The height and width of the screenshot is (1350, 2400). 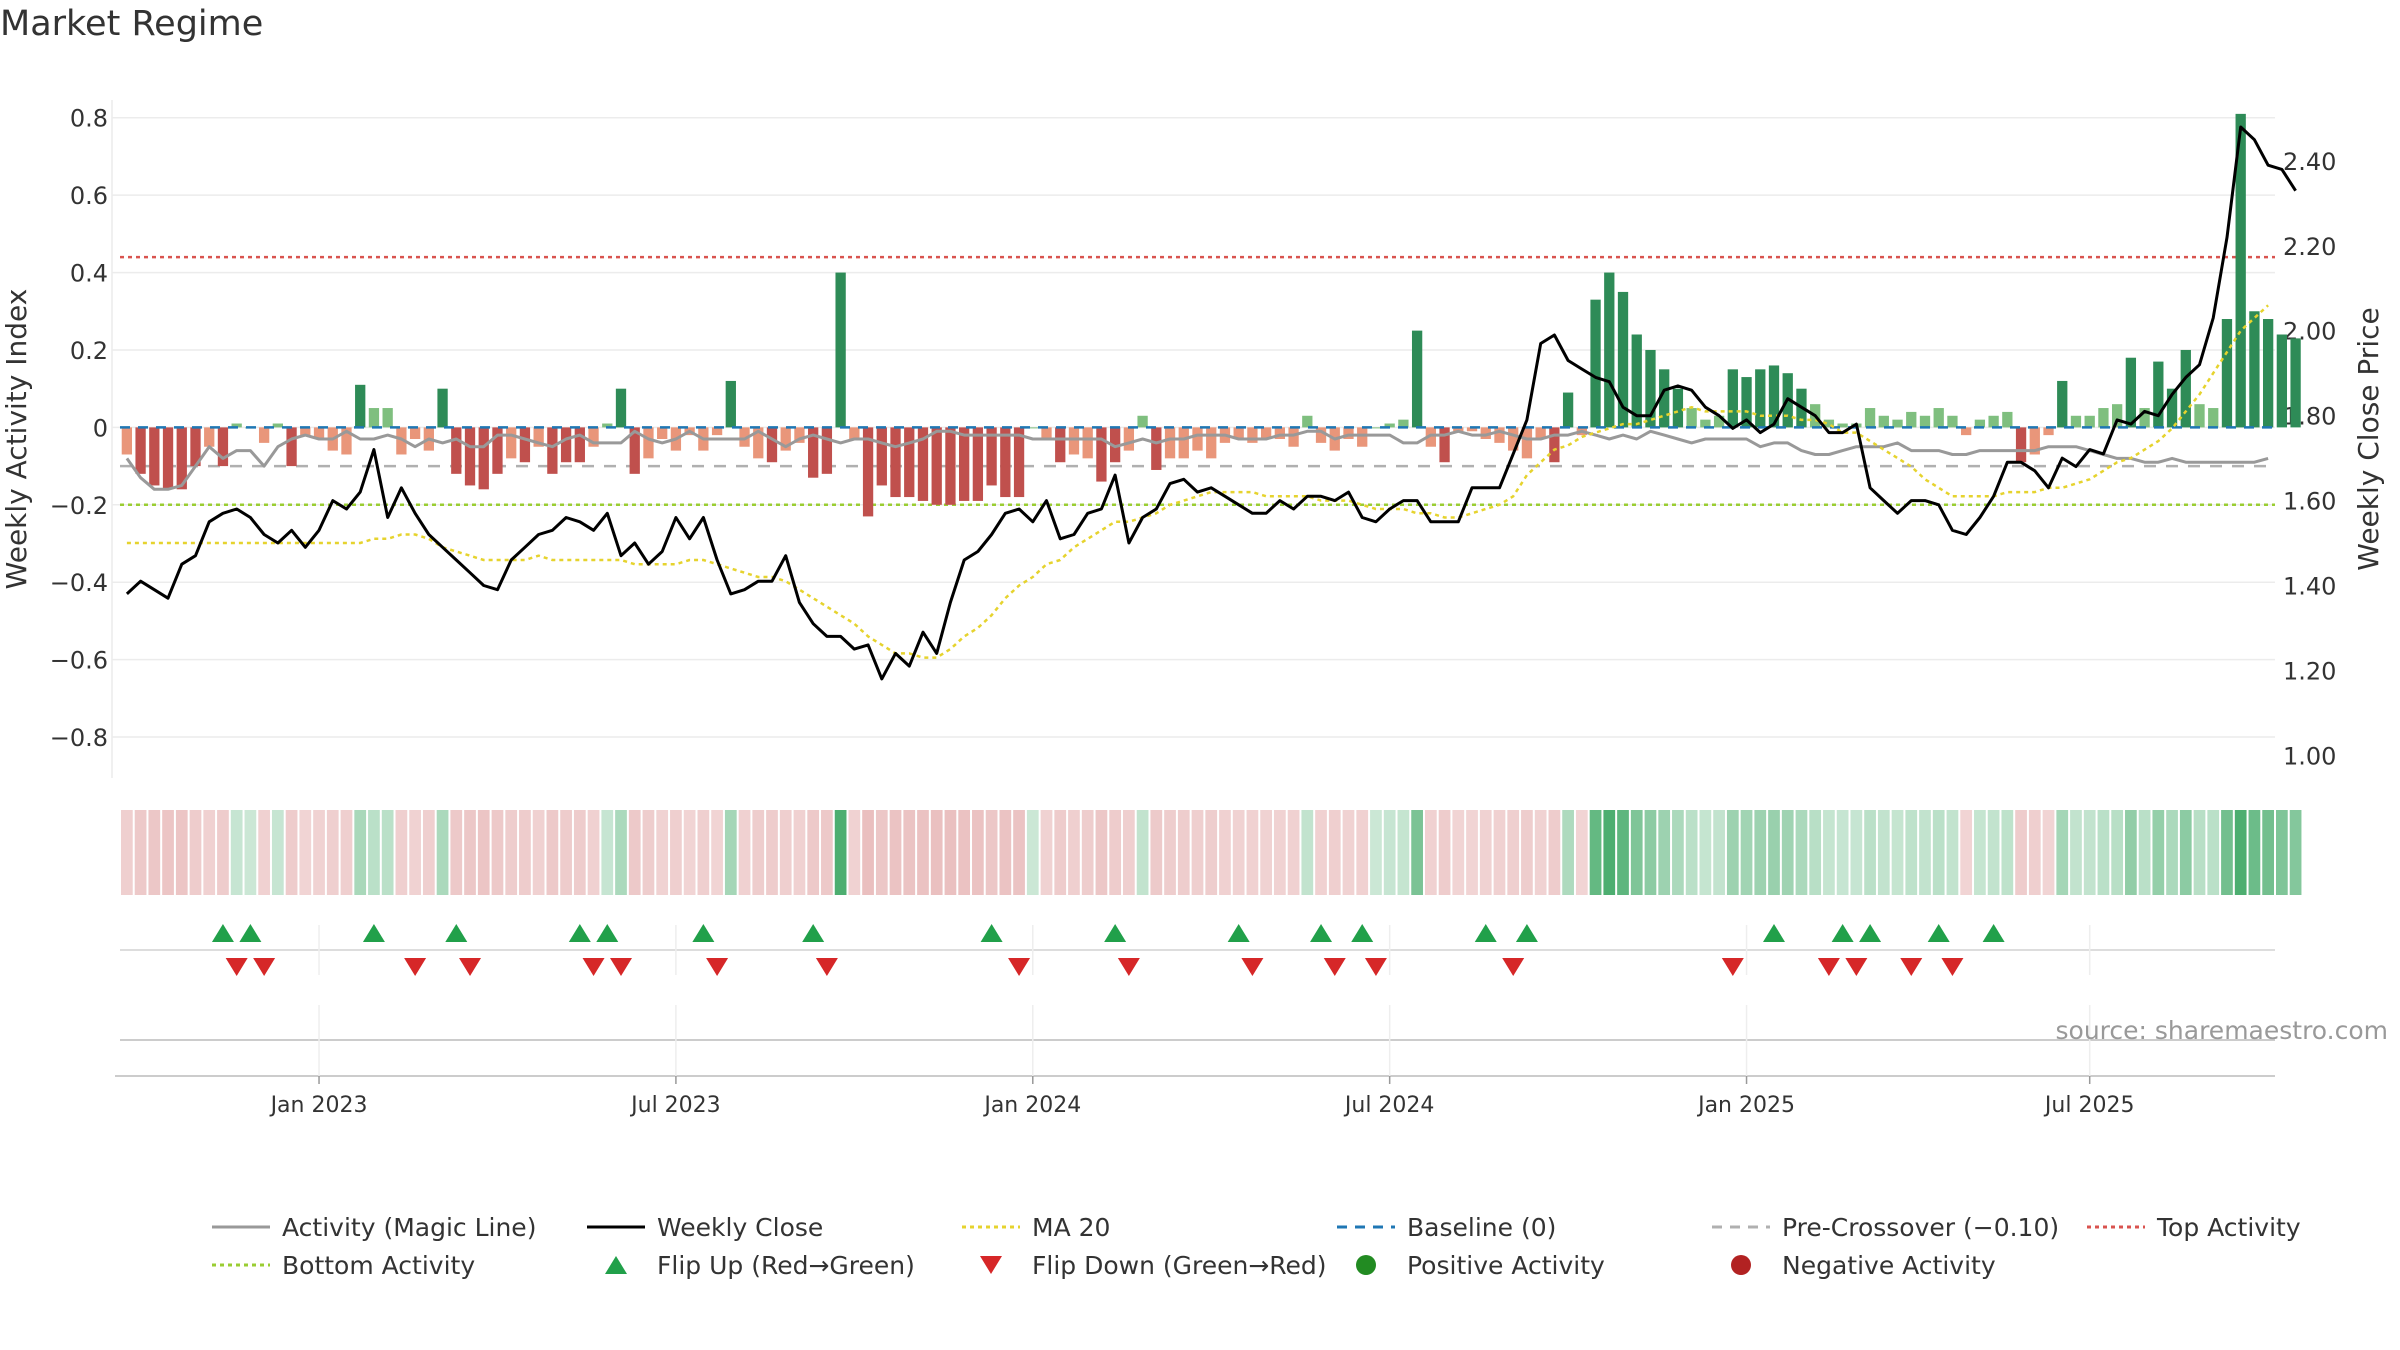 I want to click on flip-down-icon, so click(x=991, y=1265).